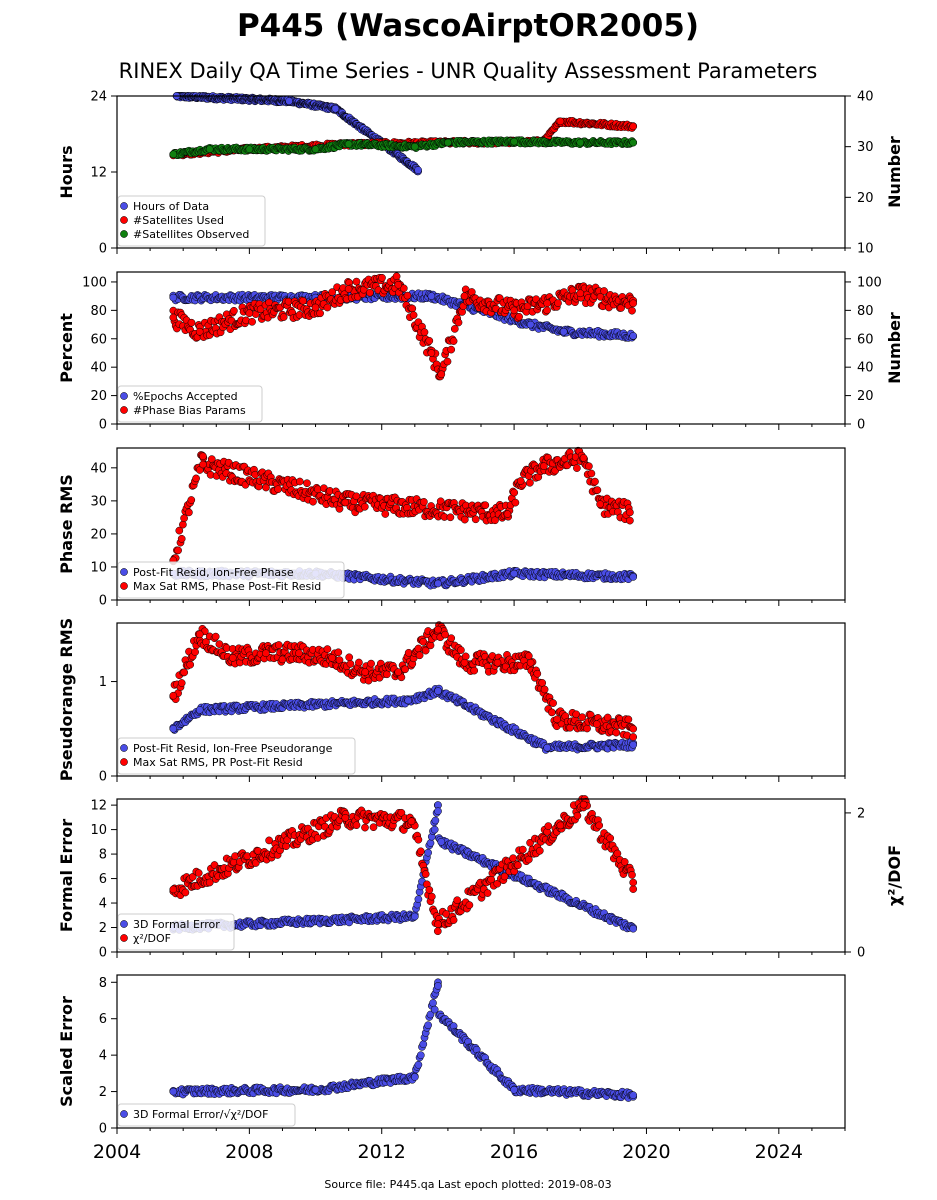 The image size is (937, 1200). I want to click on legend-entry: #Phase Bias Params, so click(189, 410).